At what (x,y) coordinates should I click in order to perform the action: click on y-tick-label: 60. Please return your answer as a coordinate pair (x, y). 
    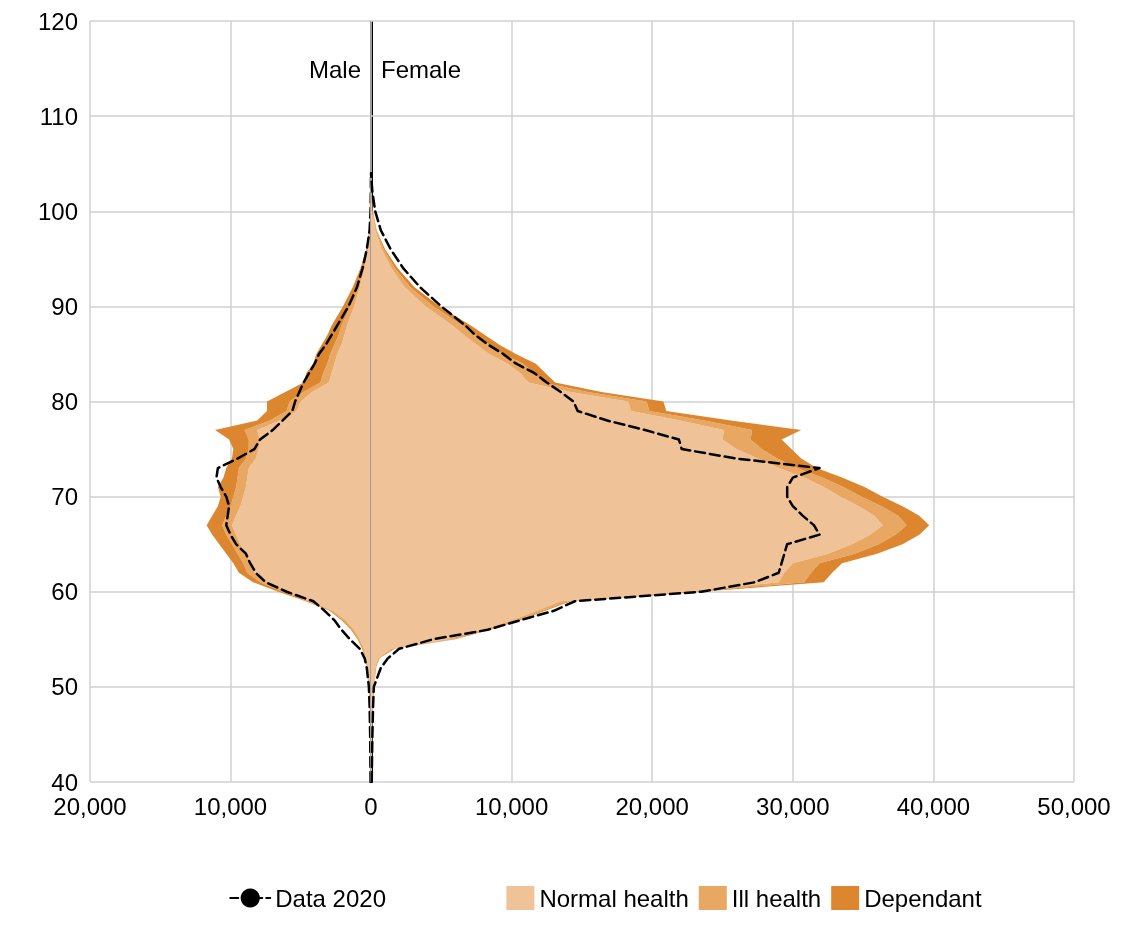
    Looking at the image, I should click on (64, 592).